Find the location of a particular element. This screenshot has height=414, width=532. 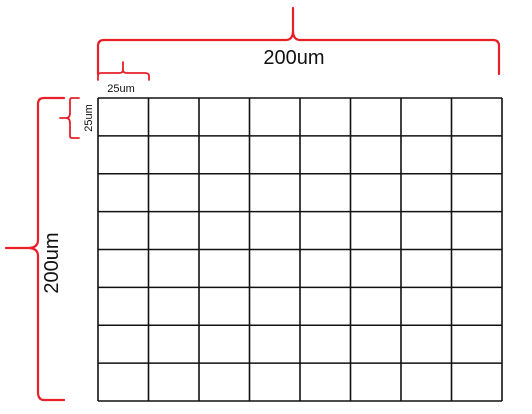

total-height-brace is located at coordinates (35, 249).